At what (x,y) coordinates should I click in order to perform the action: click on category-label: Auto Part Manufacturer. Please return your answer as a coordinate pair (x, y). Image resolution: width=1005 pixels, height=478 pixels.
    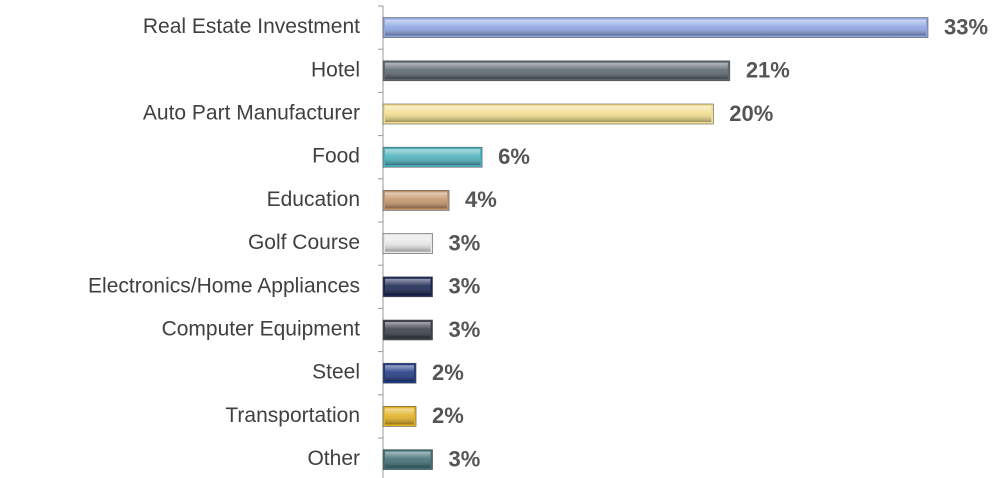
    Looking at the image, I should click on (251, 113).